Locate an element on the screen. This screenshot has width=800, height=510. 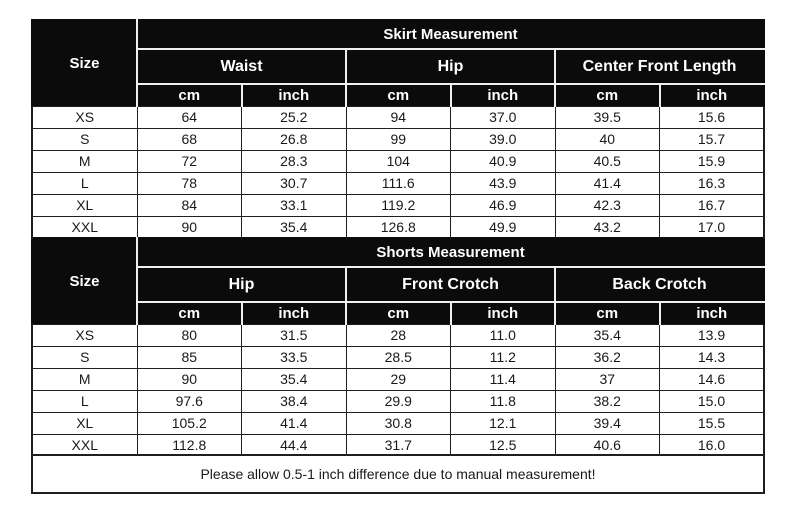
value-cell: 28 is located at coordinates (398, 335).